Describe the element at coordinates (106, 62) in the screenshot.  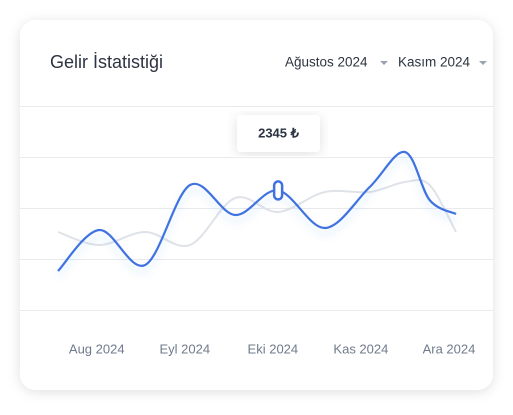
I see `card-title: Gelir İstatistiği` at that location.